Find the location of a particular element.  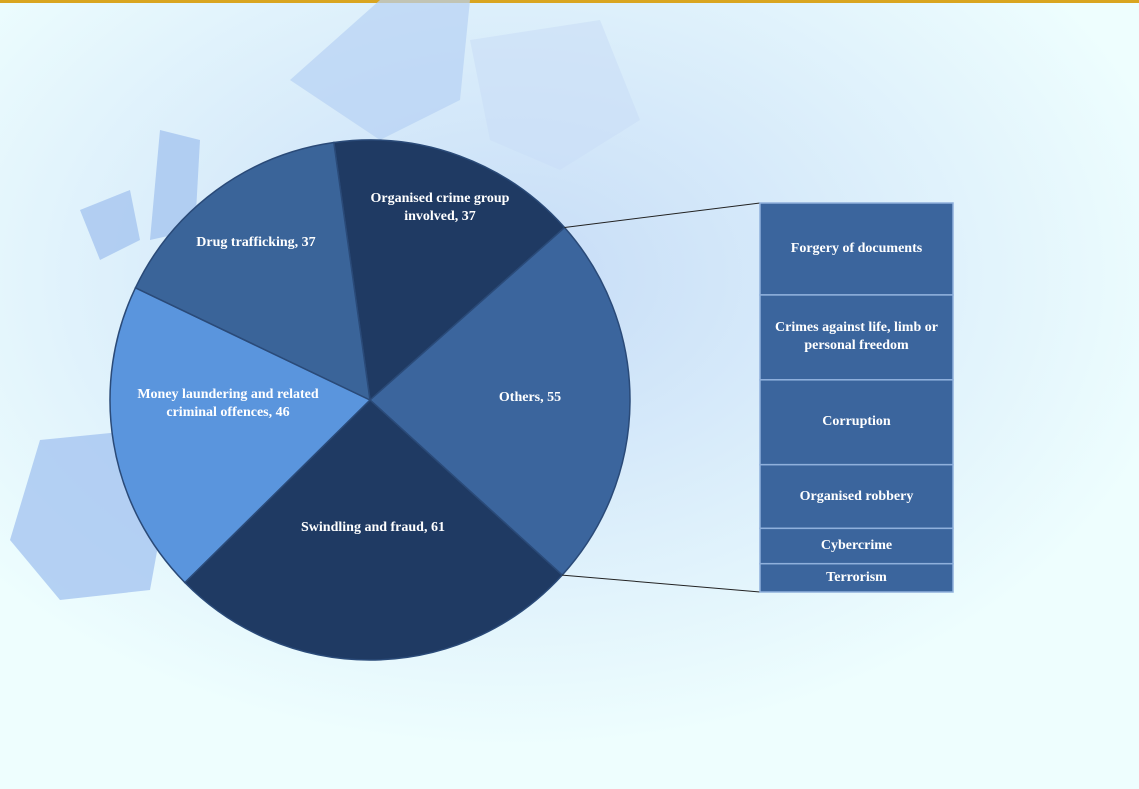

slice-label: Organised crime group involved, 37 is located at coordinates (440, 207).